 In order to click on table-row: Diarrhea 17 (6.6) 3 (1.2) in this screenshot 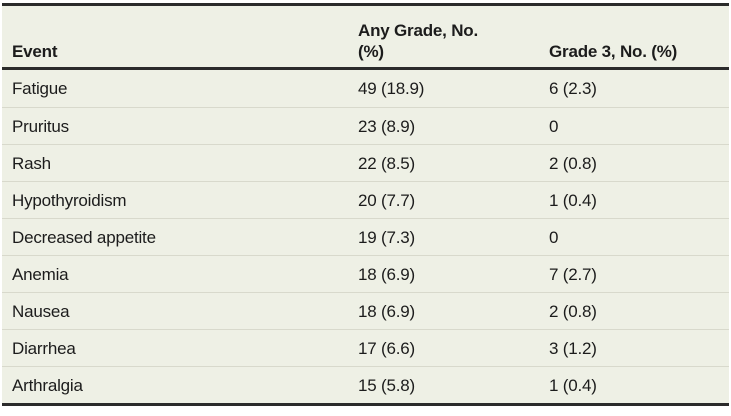, I will do `click(365, 347)`.